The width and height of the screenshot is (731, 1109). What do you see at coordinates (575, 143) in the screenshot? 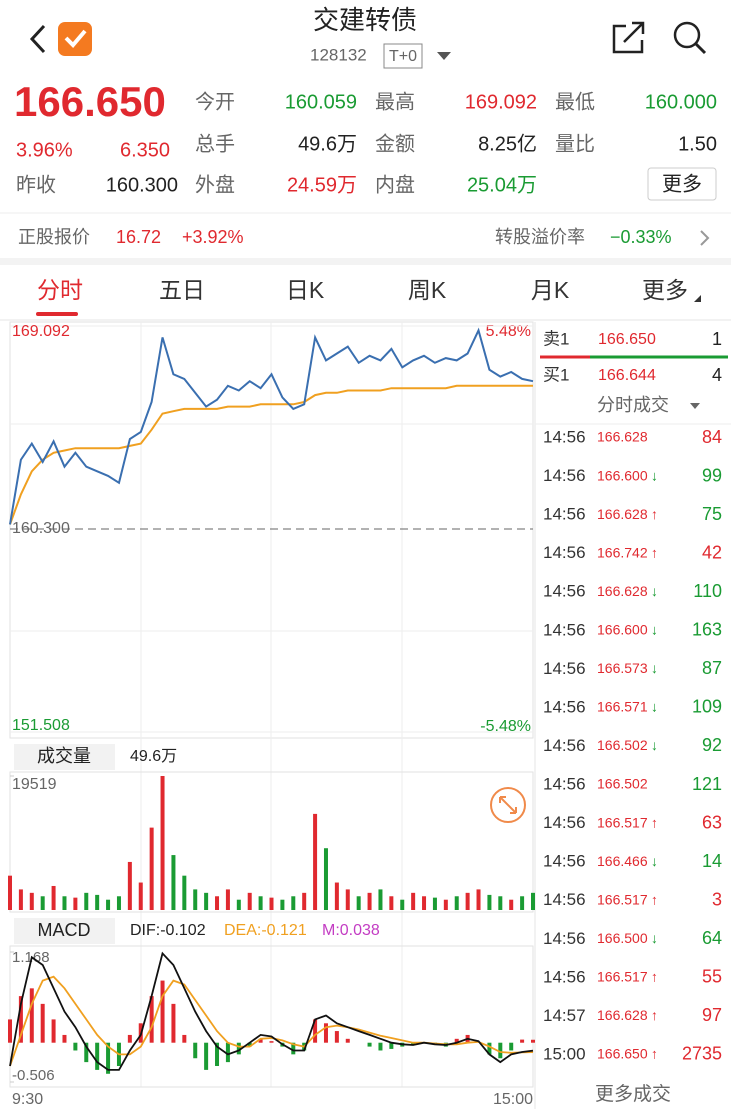
I see `field-label: 量比` at bounding box center [575, 143].